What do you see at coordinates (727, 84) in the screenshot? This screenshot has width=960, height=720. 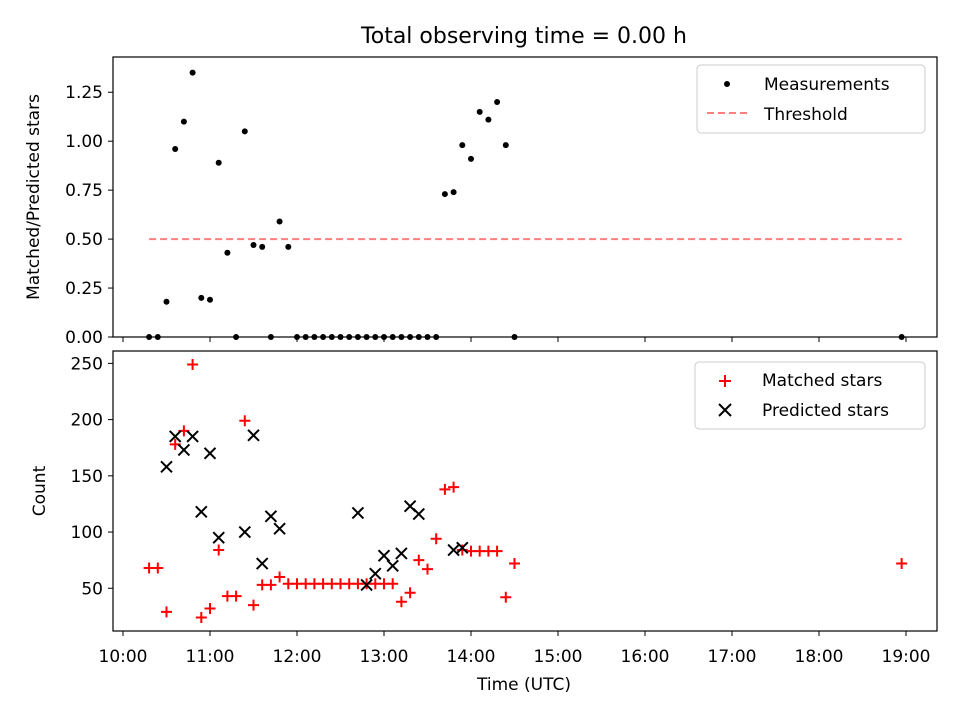 I see `legend-measurements-marker` at bounding box center [727, 84].